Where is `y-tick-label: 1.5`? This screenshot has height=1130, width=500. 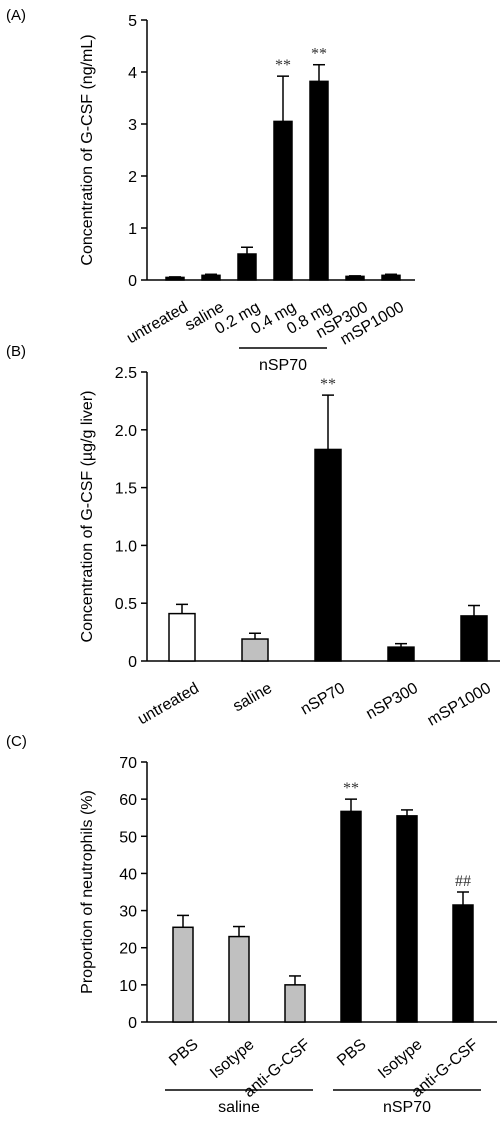
y-tick-label: 1.5 is located at coordinates (126, 489).